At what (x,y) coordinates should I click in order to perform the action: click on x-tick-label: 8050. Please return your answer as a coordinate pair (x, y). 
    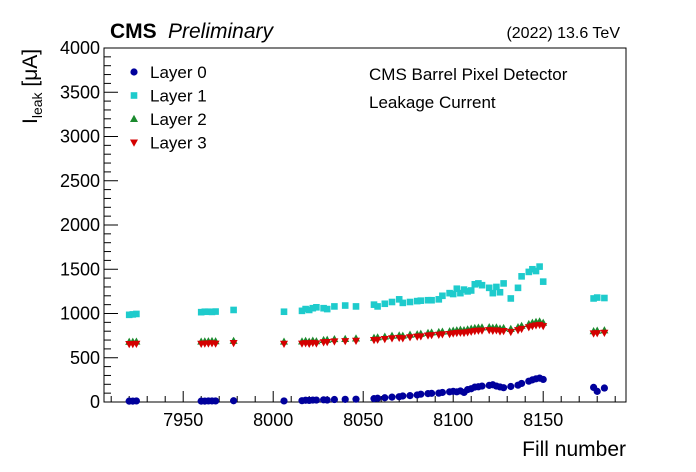
    Looking at the image, I should click on (363, 420).